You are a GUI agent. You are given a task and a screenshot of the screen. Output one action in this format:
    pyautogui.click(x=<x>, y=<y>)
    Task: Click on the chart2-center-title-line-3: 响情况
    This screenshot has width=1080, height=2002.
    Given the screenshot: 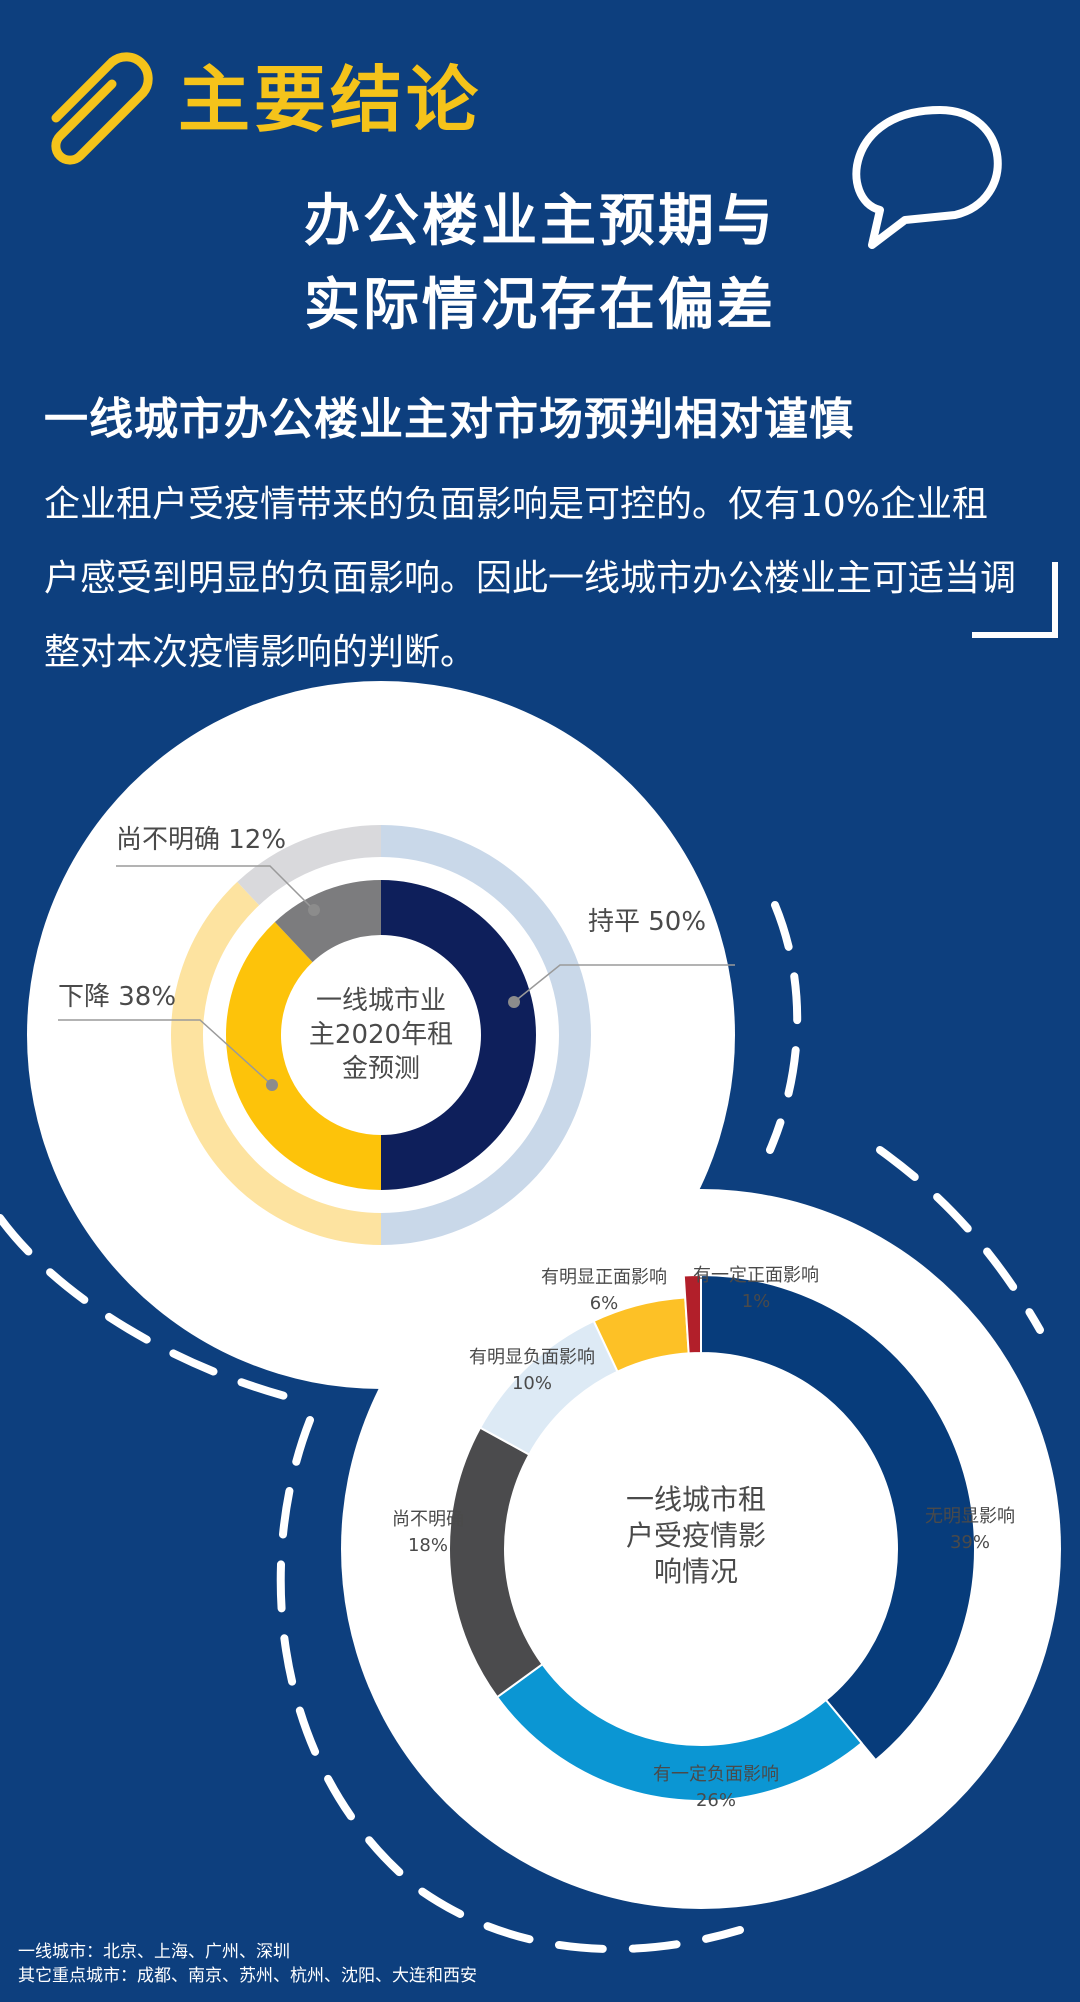 What is the action you would take?
    pyautogui.click(x=696, y=1571)
    